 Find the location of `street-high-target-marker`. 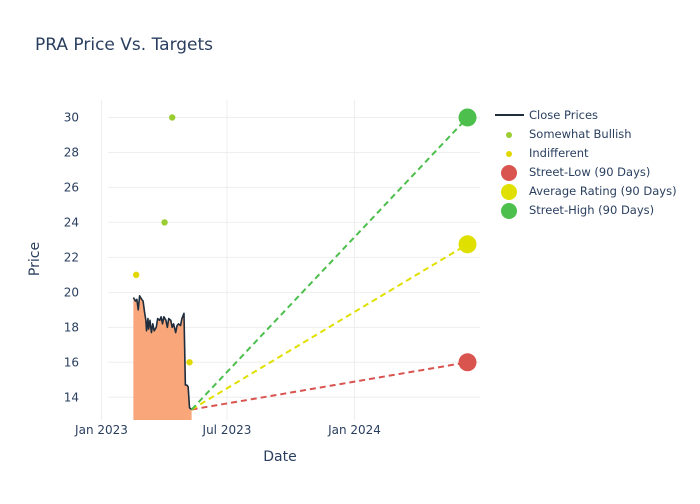

street-high-target-marker is located at coordinates (467, 117).